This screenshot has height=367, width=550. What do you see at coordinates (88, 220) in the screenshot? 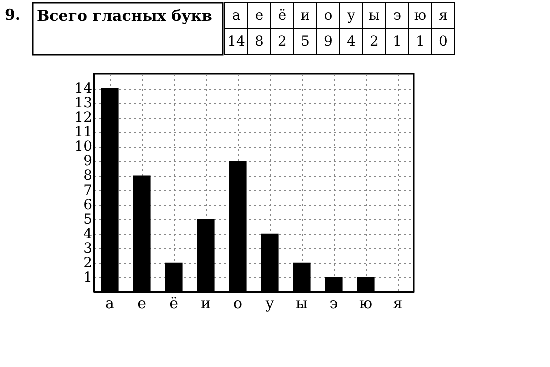
I see `y-tick-label: 5` at bounding box center [88, 220].